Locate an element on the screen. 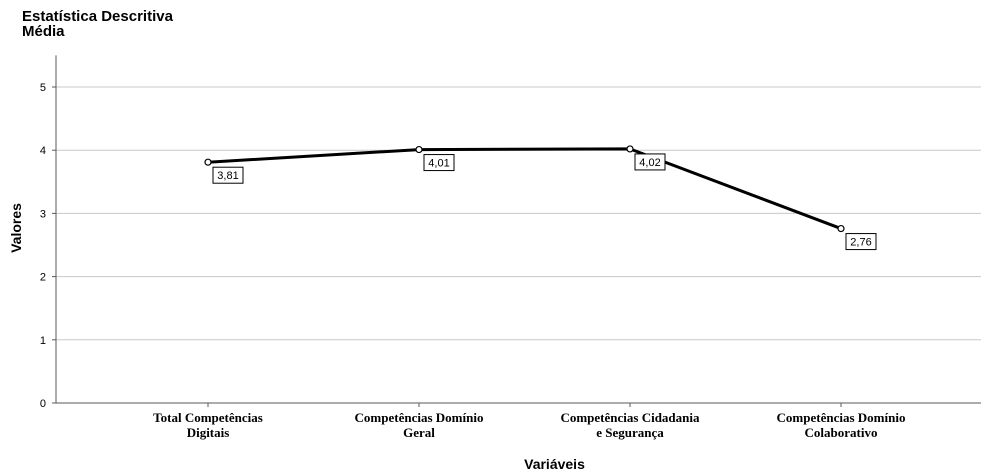 This screenshot has height=473, width=981. data-label: 2,76 is located at coordinates (860, 243).